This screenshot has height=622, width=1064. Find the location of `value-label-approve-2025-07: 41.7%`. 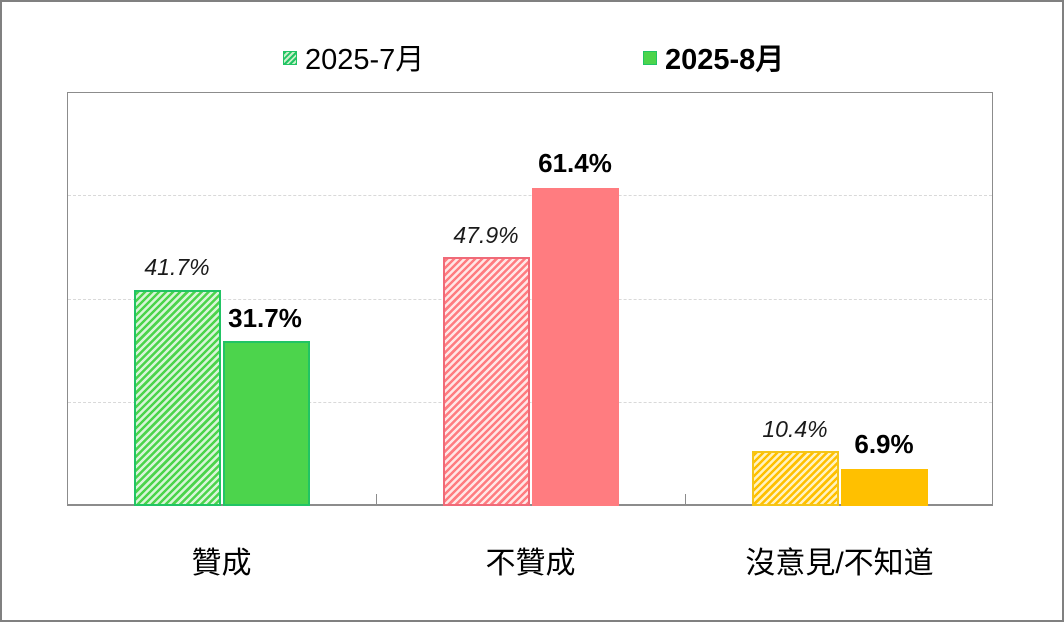

value-label-approve-2025-07: 41.7% is located at coordinates (177, 267).